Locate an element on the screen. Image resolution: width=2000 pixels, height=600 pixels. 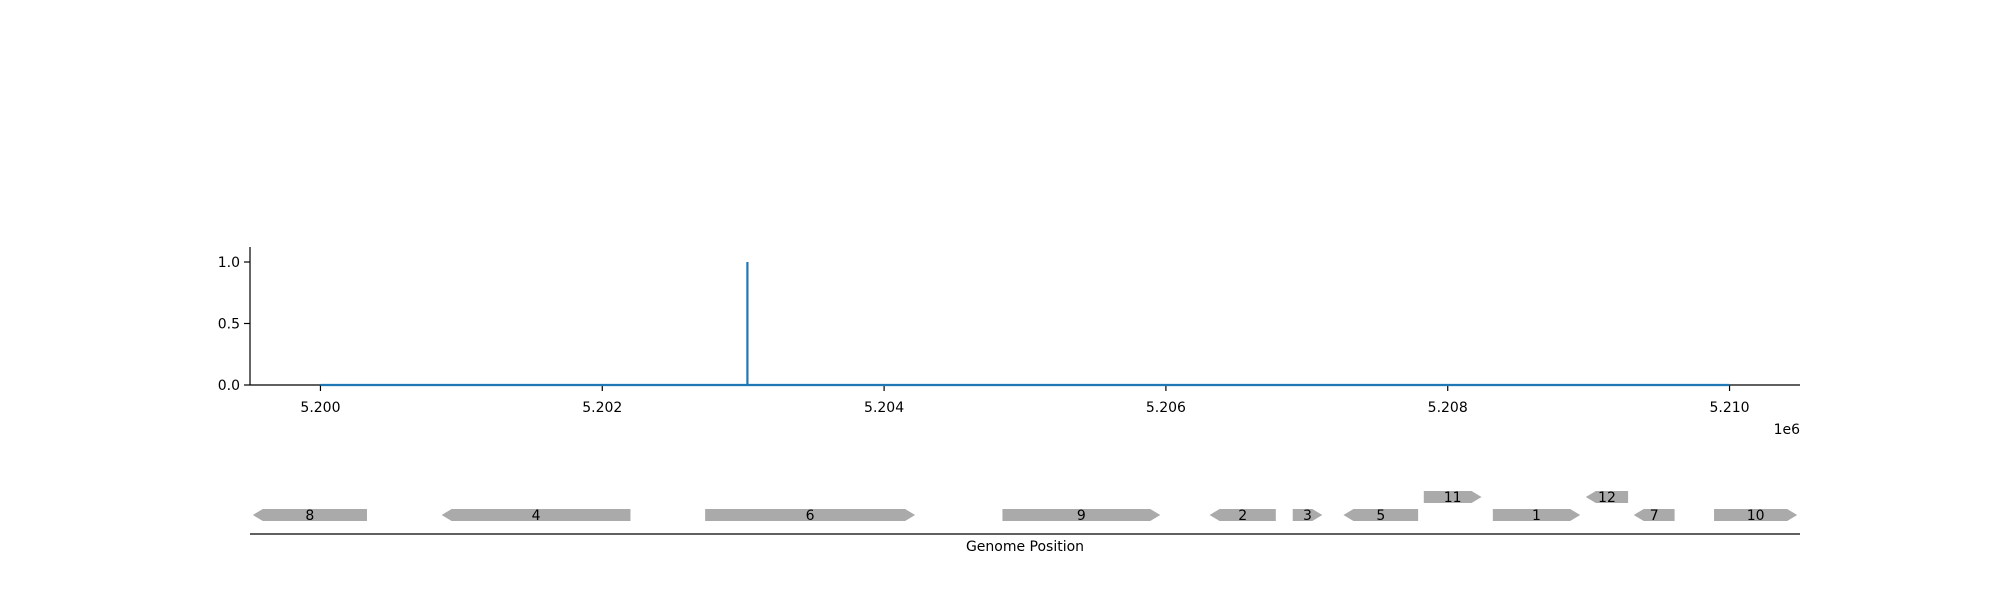
x-tick-label: 5.200 is located at coordinates (320, 408).